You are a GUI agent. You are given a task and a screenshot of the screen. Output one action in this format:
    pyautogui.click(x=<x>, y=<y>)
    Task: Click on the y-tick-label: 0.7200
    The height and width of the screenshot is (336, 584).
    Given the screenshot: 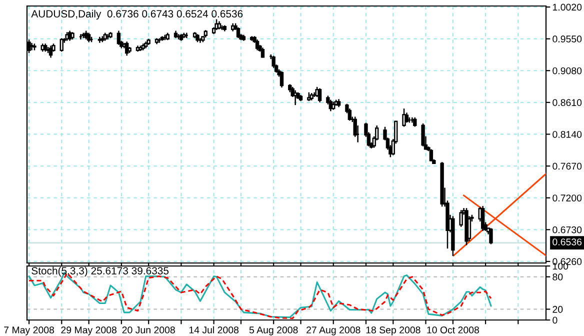 What is the action you would take?
    pyautogui.click(x=567, y=198)
    